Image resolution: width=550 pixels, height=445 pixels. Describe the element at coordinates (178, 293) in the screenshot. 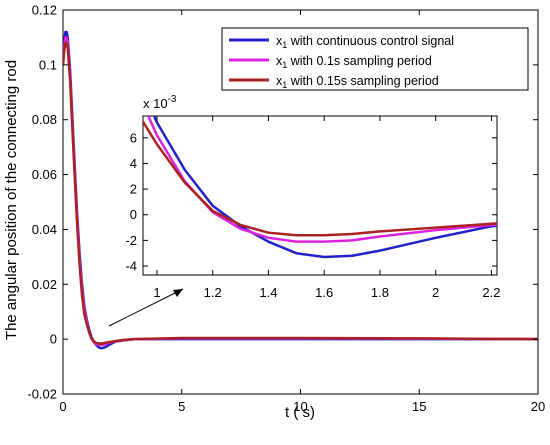

I see `zoom-arrow-head` at that location.